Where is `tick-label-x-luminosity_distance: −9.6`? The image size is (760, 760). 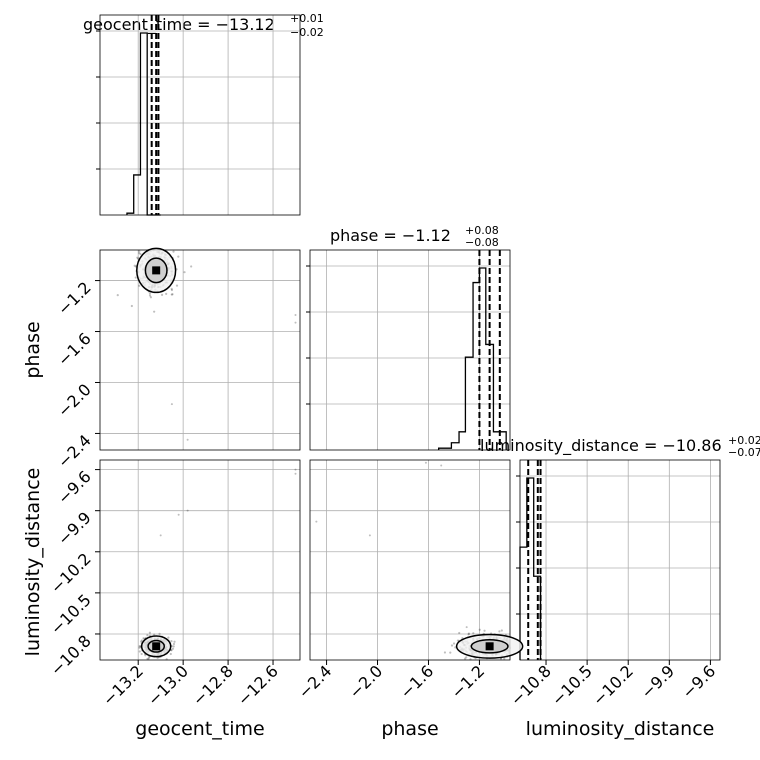
tick-label-x-luminosity_distance: −9.6 is located at coordinates (698, 681).